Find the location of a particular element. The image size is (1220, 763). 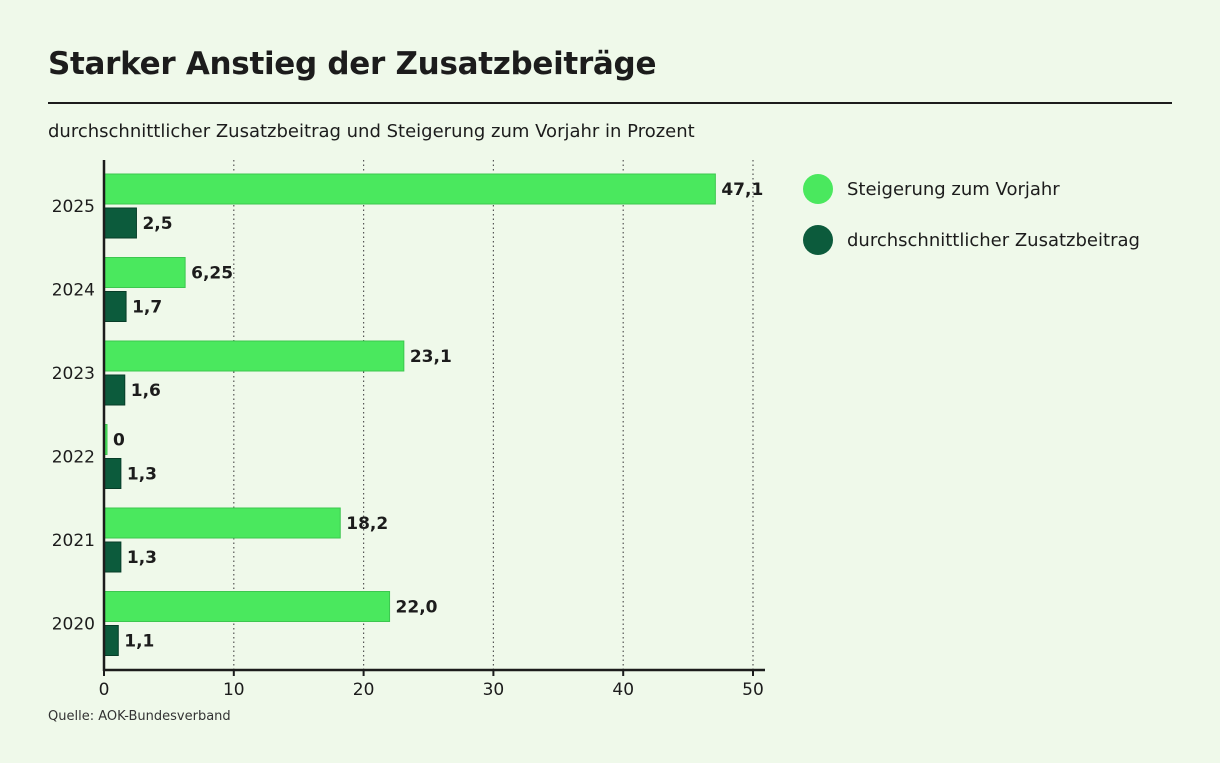

data-label: 47,1 is located at coordinates (742, 190).